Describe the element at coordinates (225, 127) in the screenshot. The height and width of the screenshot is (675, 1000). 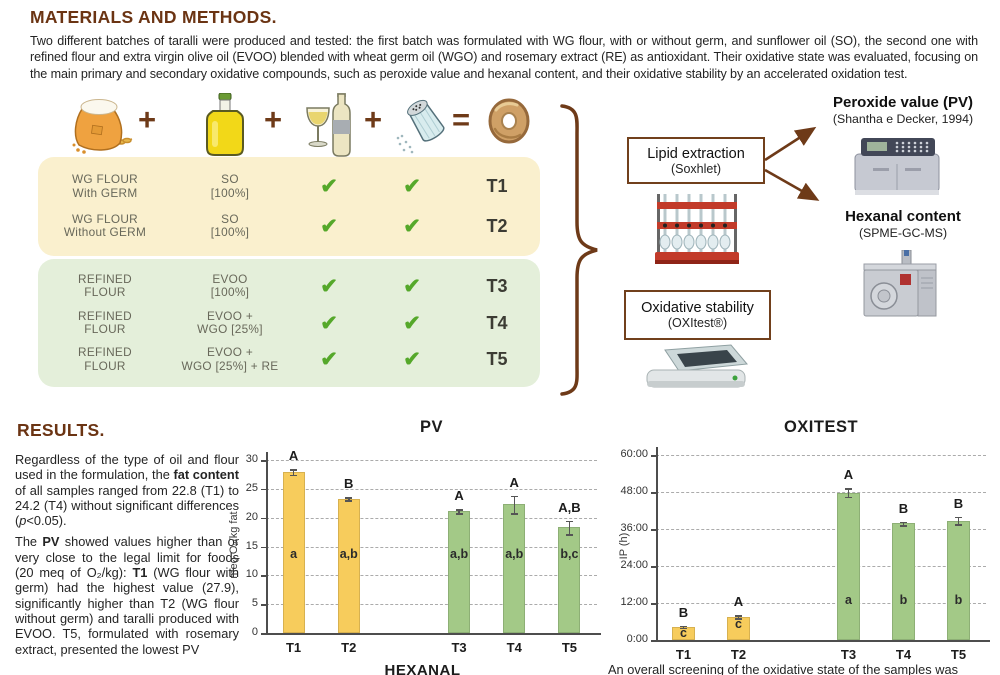
I see `oil-bottle-icon` at that location.